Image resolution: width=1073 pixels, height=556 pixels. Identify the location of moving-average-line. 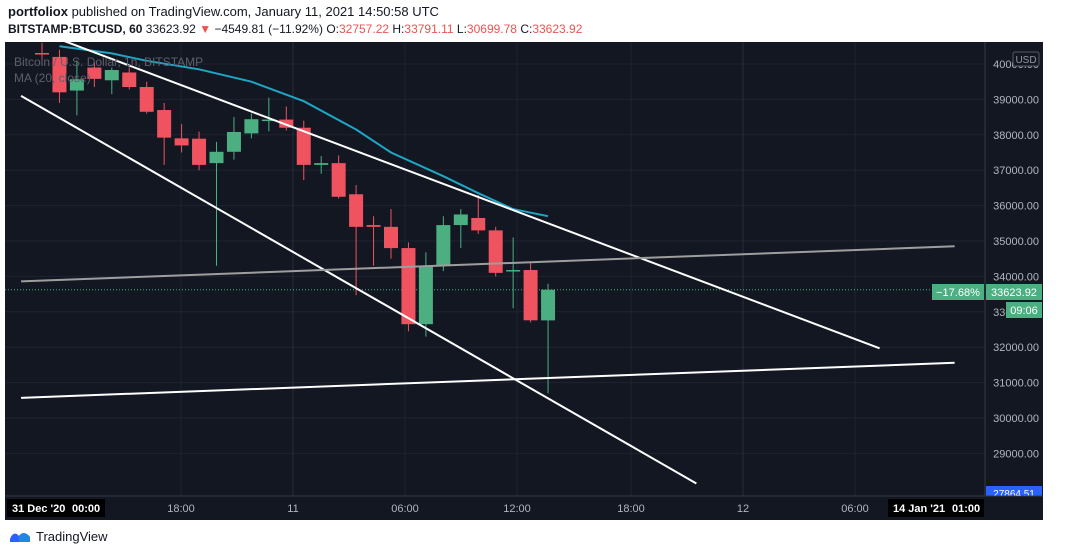
(304, 131).